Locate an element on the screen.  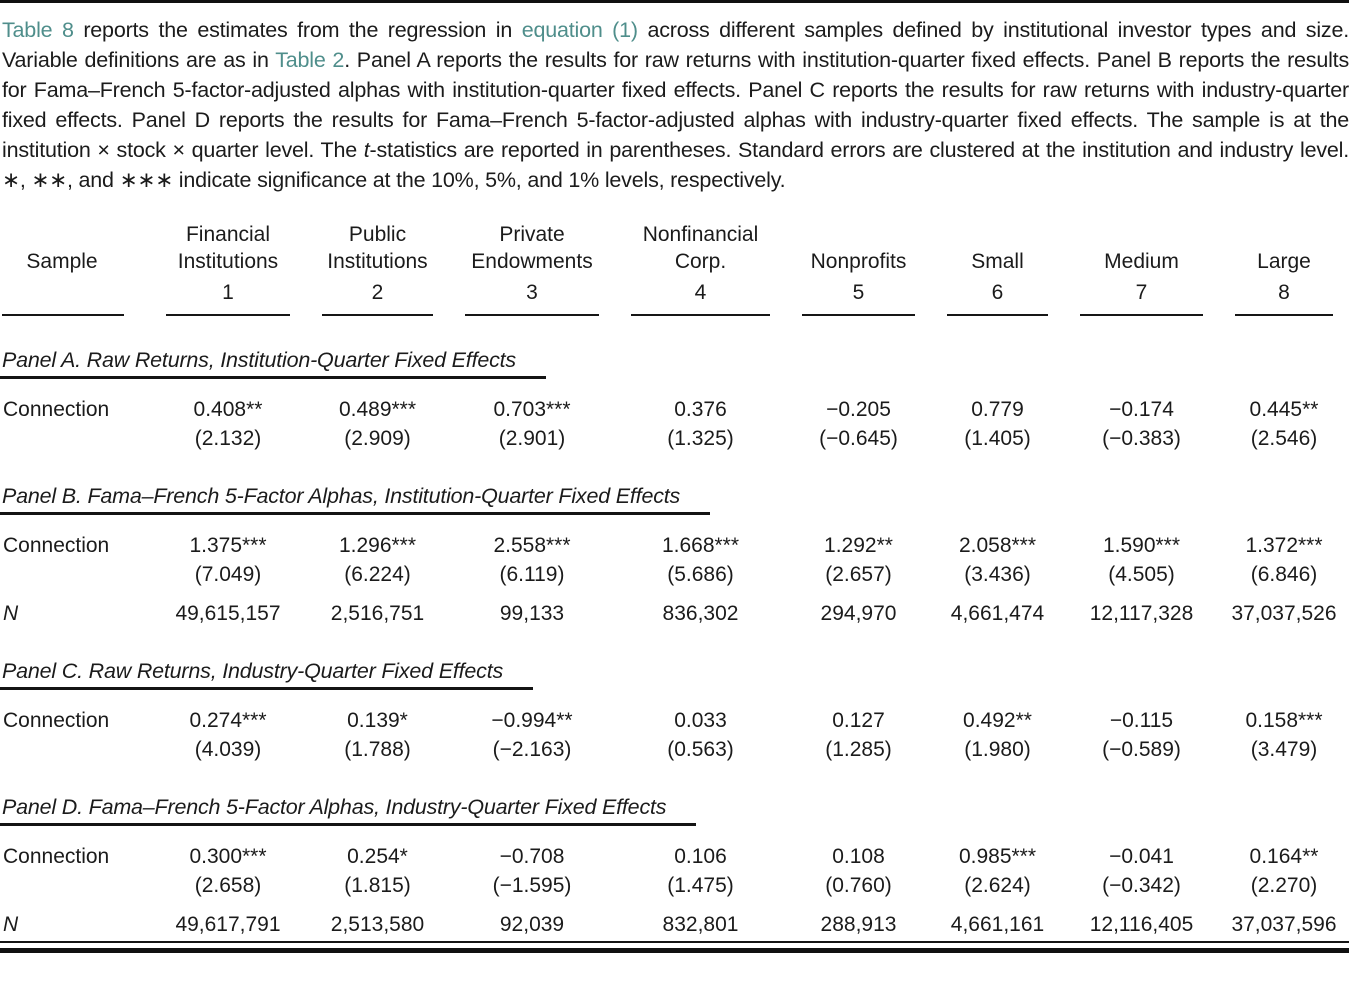
column-header-line: Small is located at coordinates (997, 261).